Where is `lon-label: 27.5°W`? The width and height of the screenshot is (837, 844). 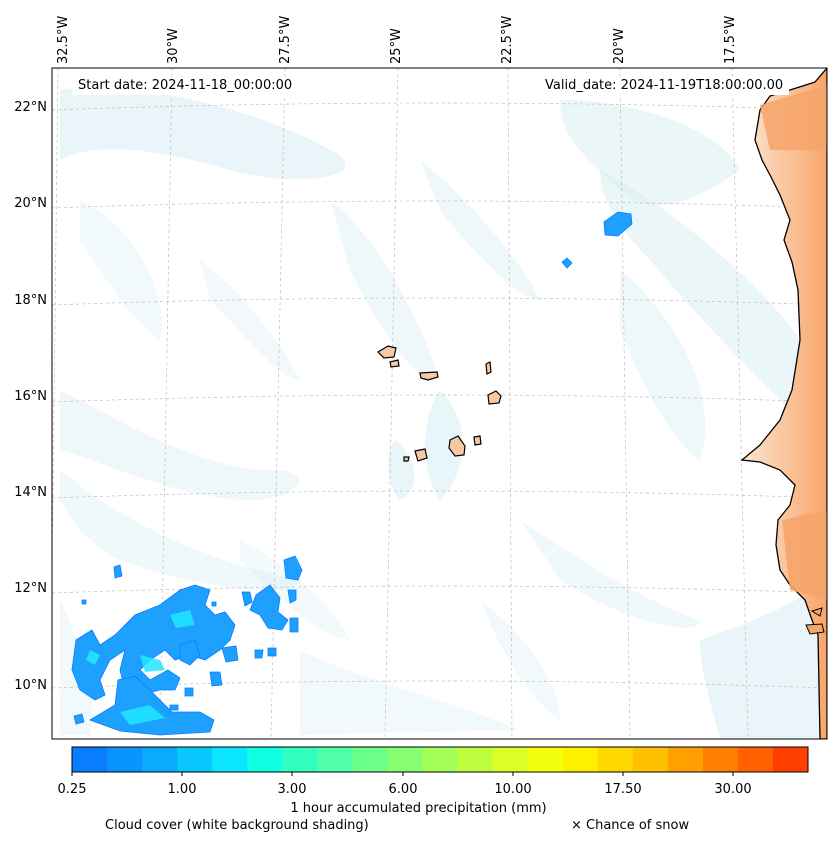
lon-label: 27.5°W is located at coordinates (285, 40).